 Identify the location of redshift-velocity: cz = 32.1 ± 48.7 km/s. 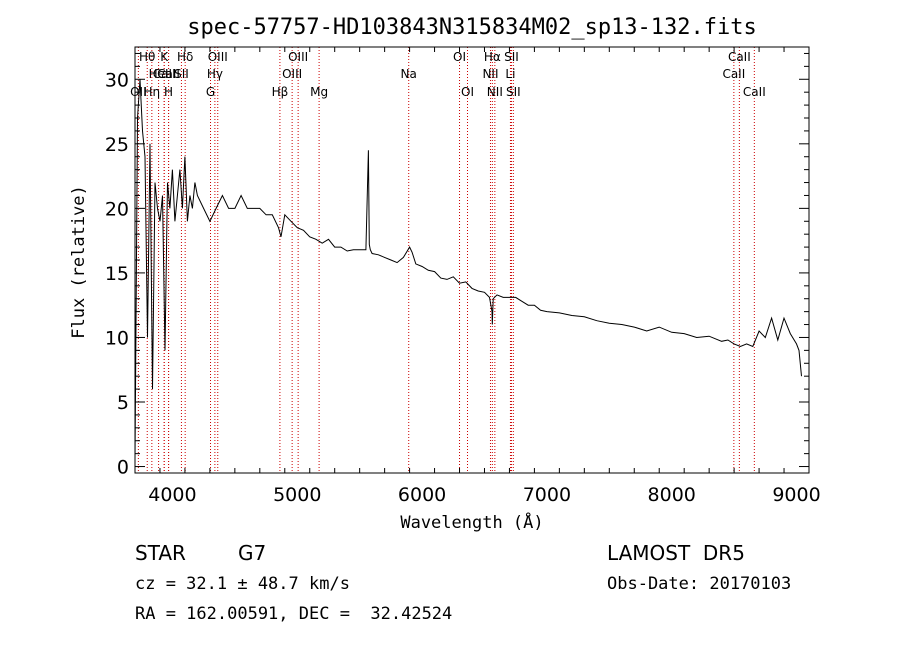
(242, 584).